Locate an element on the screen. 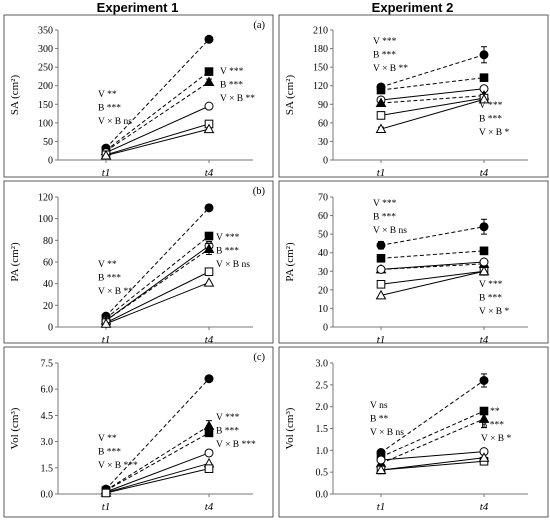 Image resolution: width=550 pixels, height=523 pixels. y-tick-label: 7.5 is located at coordinates (47, 364).